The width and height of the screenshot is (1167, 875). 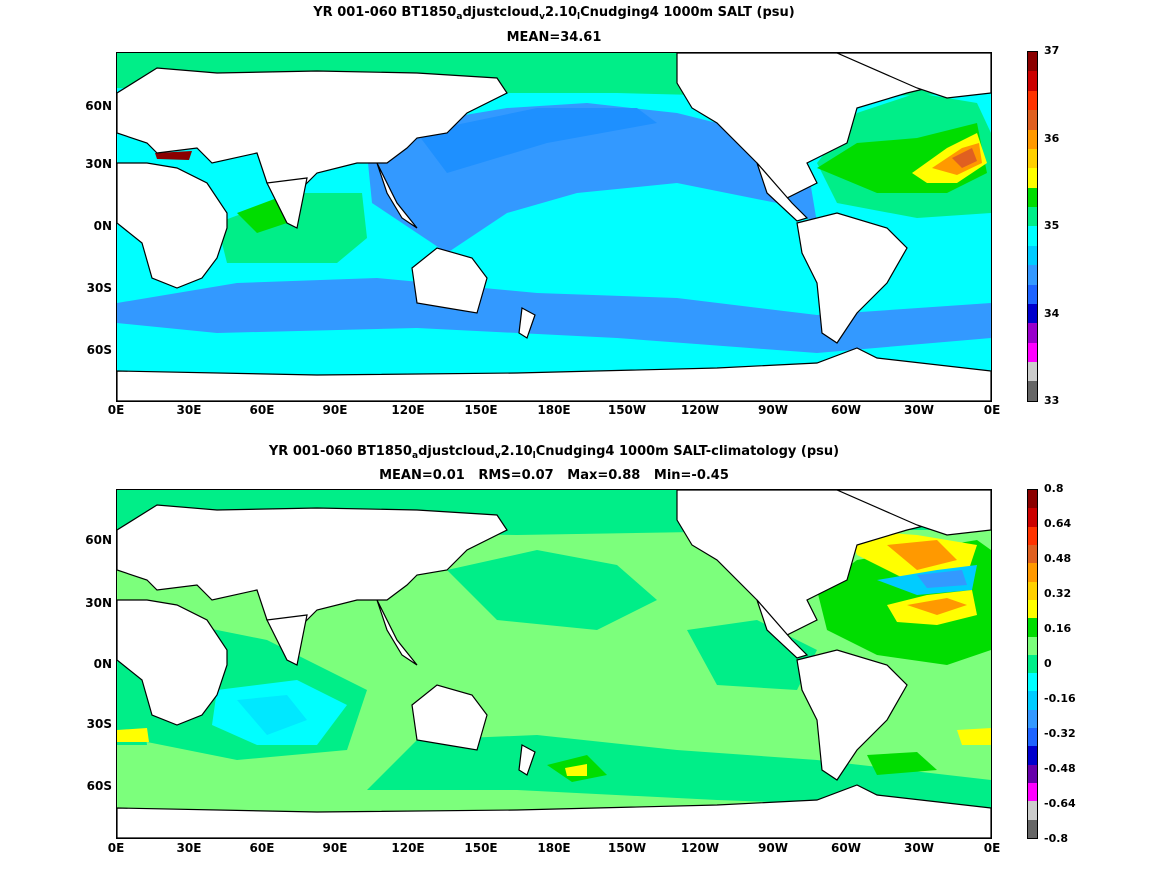 What do you see at coordinates (481, 410) in the screenshot?
I see `panel1-xtick-5: 150E` at bounding box center [481, 410].